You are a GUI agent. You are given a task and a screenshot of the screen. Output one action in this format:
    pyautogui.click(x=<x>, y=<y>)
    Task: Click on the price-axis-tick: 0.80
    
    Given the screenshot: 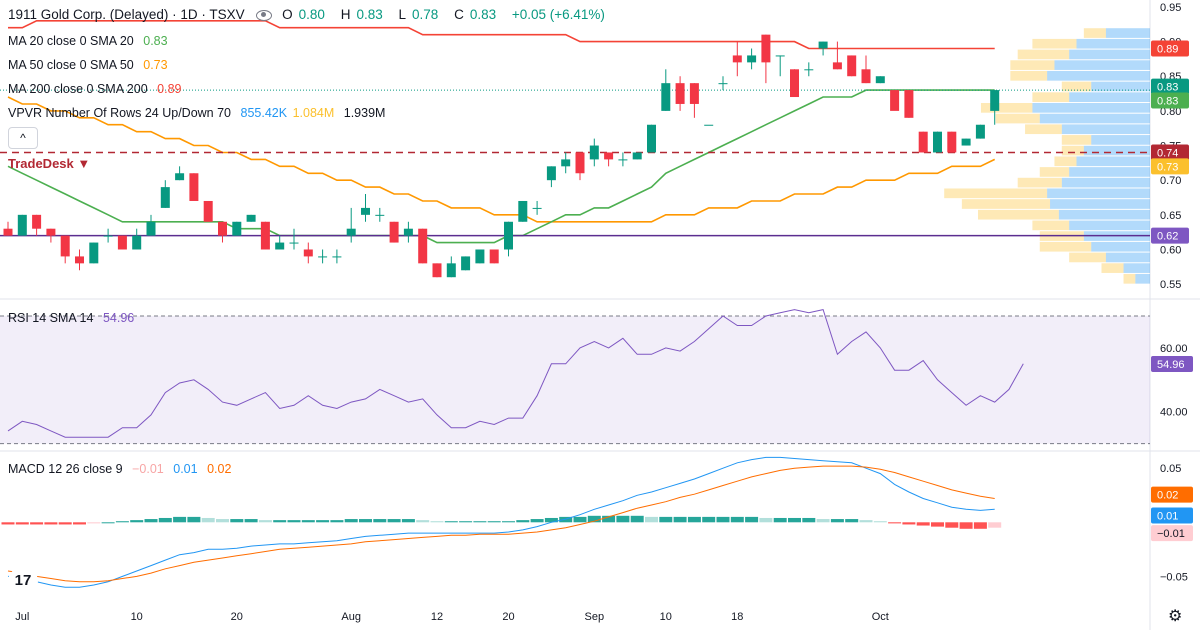 What is the action you would take?
    pyautogui.click(x=1170, y=112)
    